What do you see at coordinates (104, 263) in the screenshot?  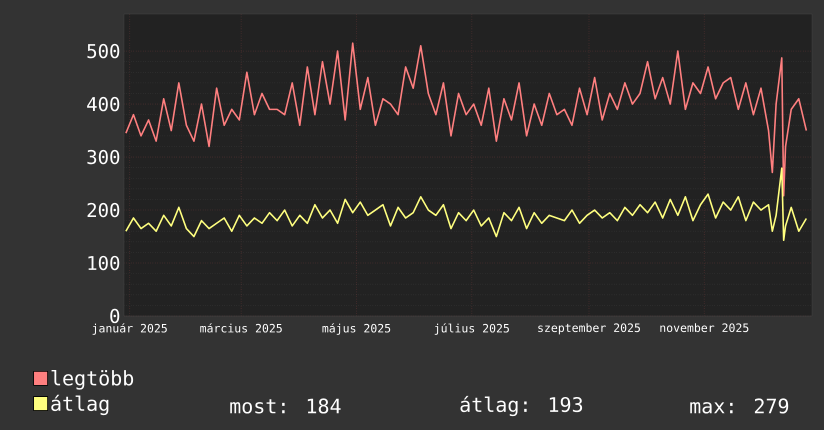 I see `y-tick-label: 100` at bounding box center [104, 263].